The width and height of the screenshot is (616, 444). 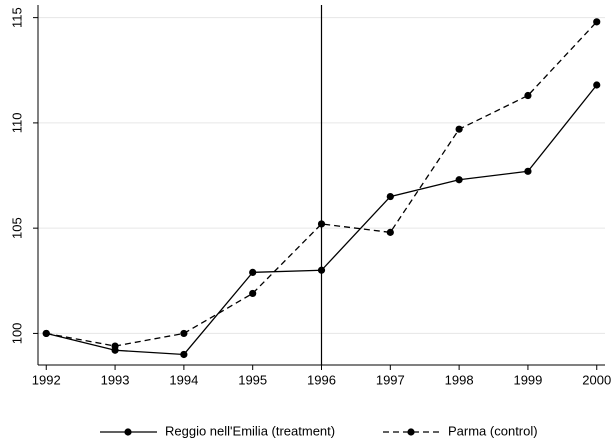 I want to click on x-tick-label: 1992, so click(x=46, y=379).